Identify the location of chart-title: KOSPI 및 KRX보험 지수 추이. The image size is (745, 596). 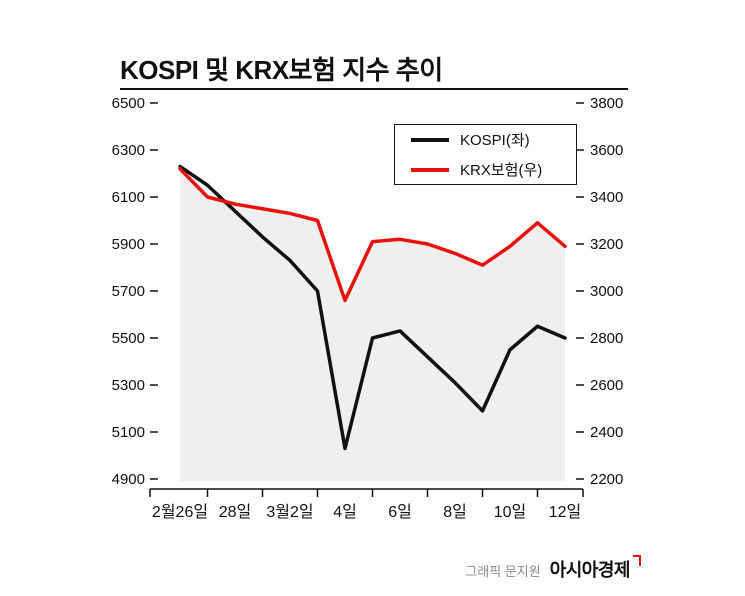
(281, 70).